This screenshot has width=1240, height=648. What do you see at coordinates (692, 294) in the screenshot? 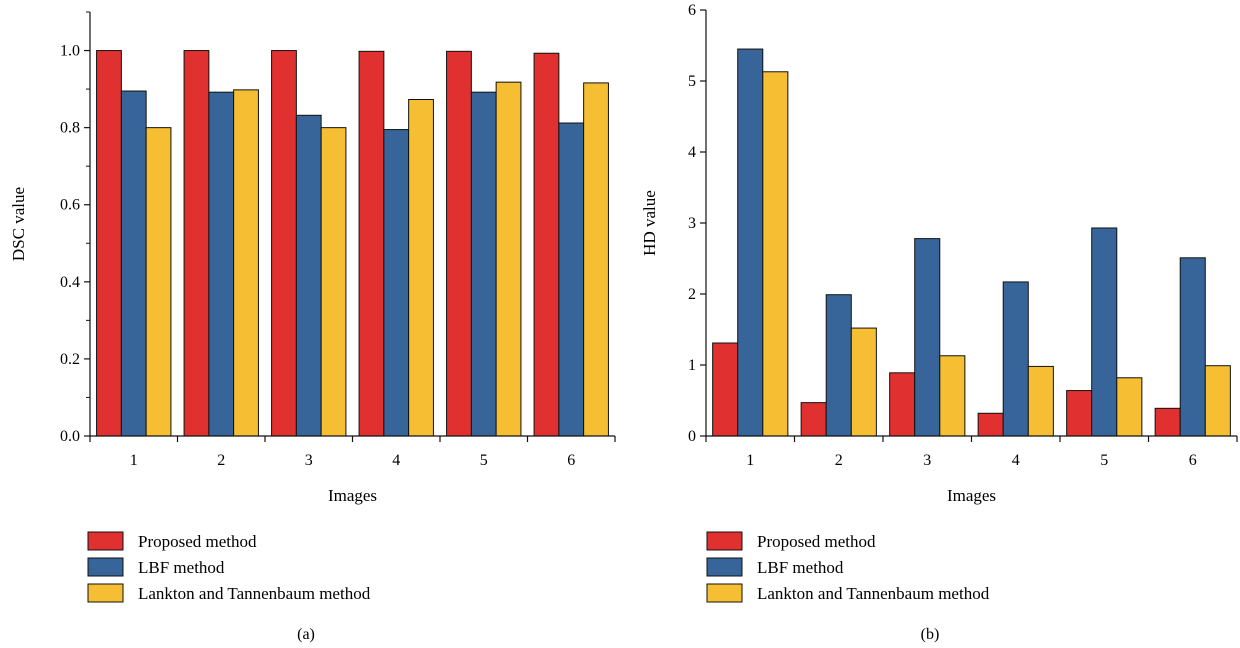
I see `y-tick-label: 2` at bounding box center [692, 294].